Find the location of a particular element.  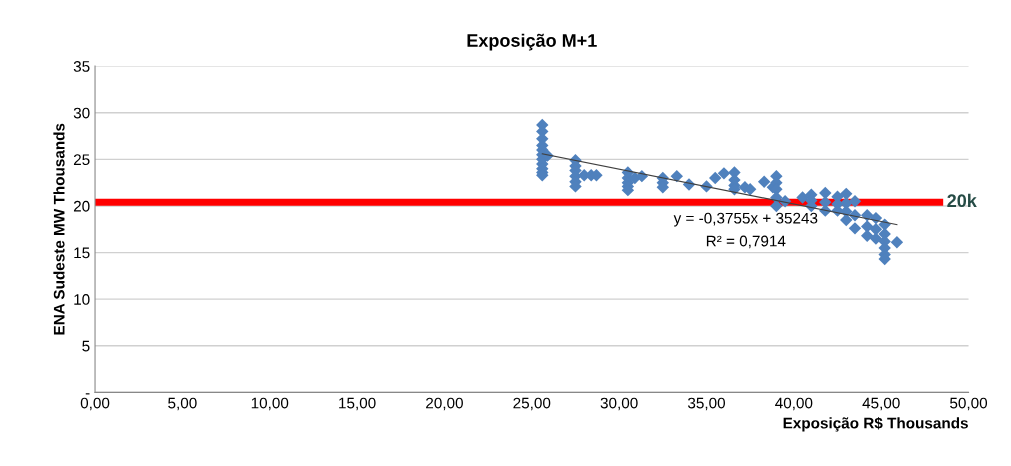

x-tick-label: 20,00 is located at coordinates (444, 404).